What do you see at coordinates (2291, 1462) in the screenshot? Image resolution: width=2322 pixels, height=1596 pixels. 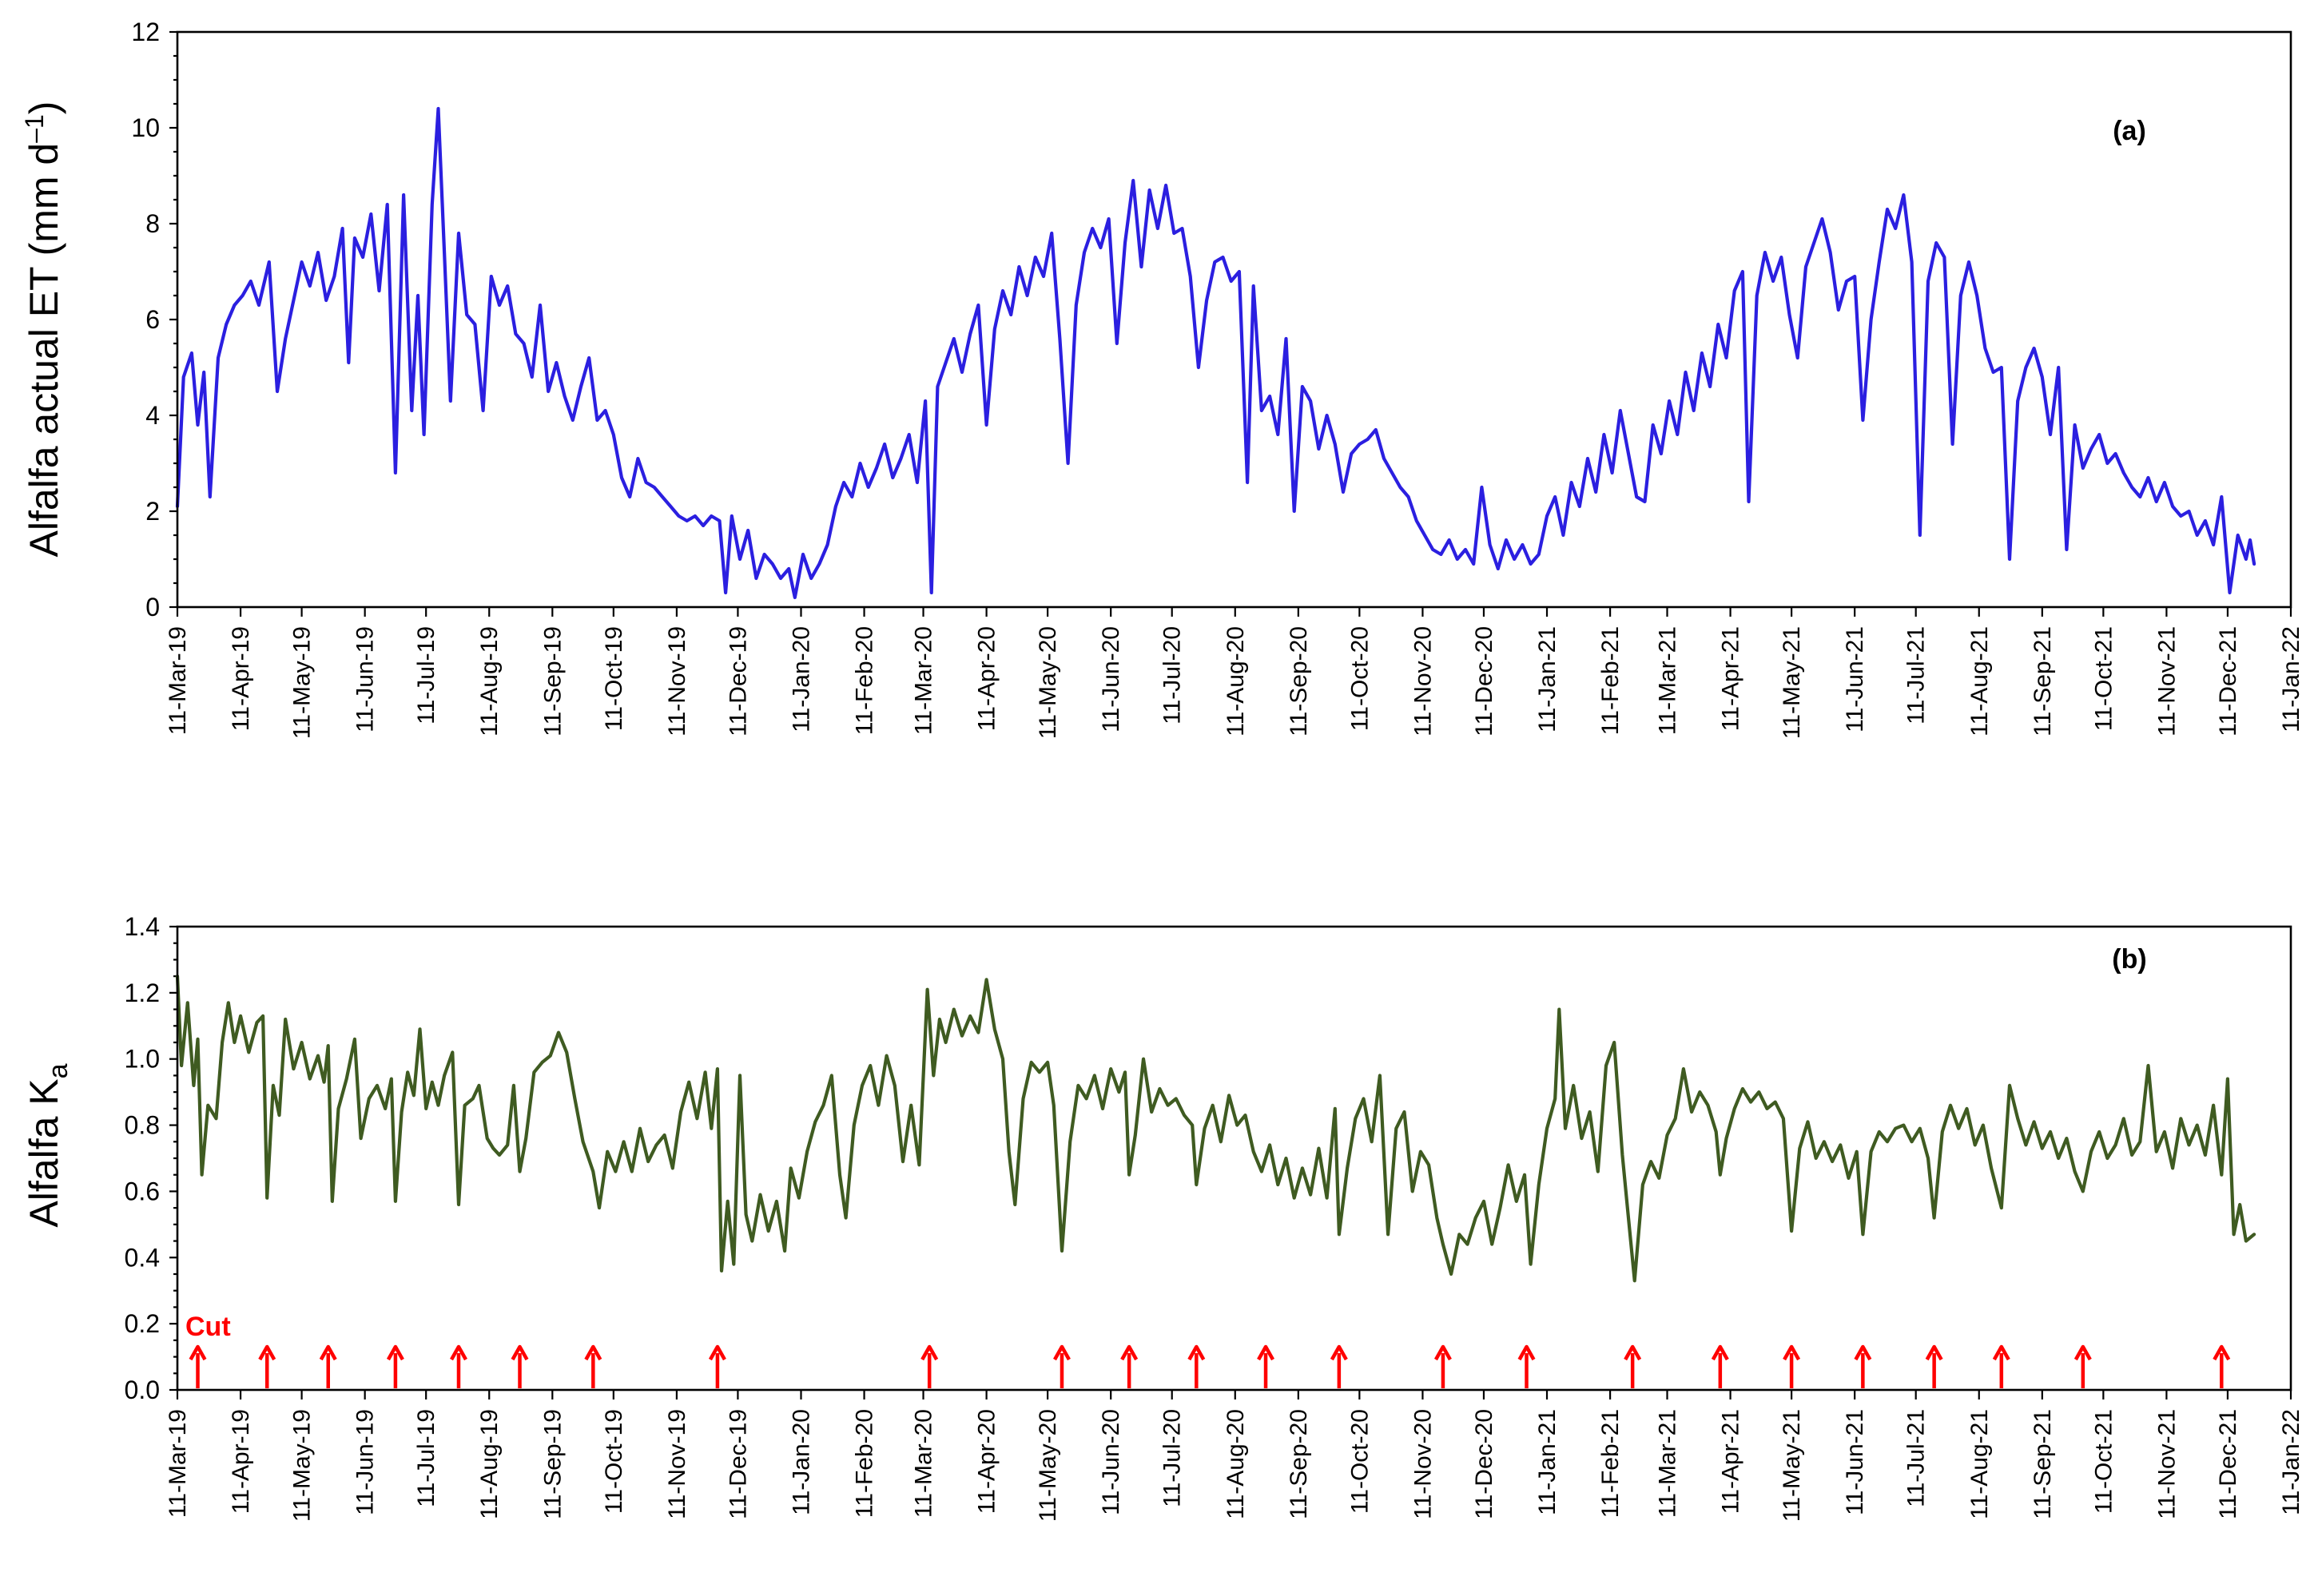 I see `ka-xtick-label: 11-Jan-22` at bounding box center [2291, 1462].